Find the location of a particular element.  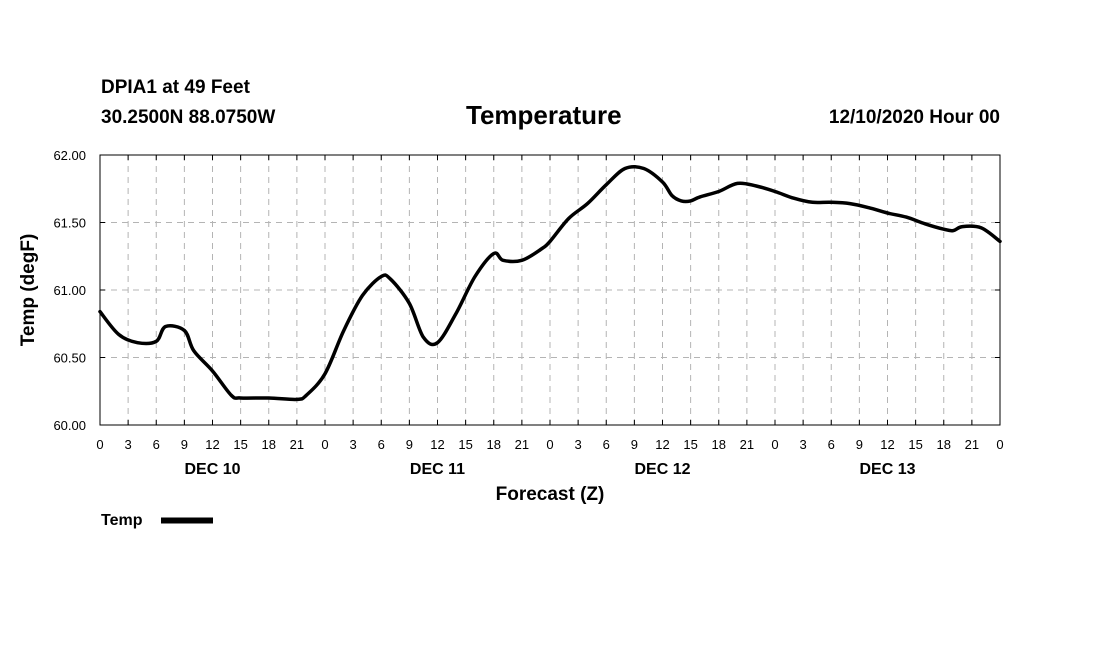

x-axis-label: Forecast (Z) is located at coordinates (550, 494).